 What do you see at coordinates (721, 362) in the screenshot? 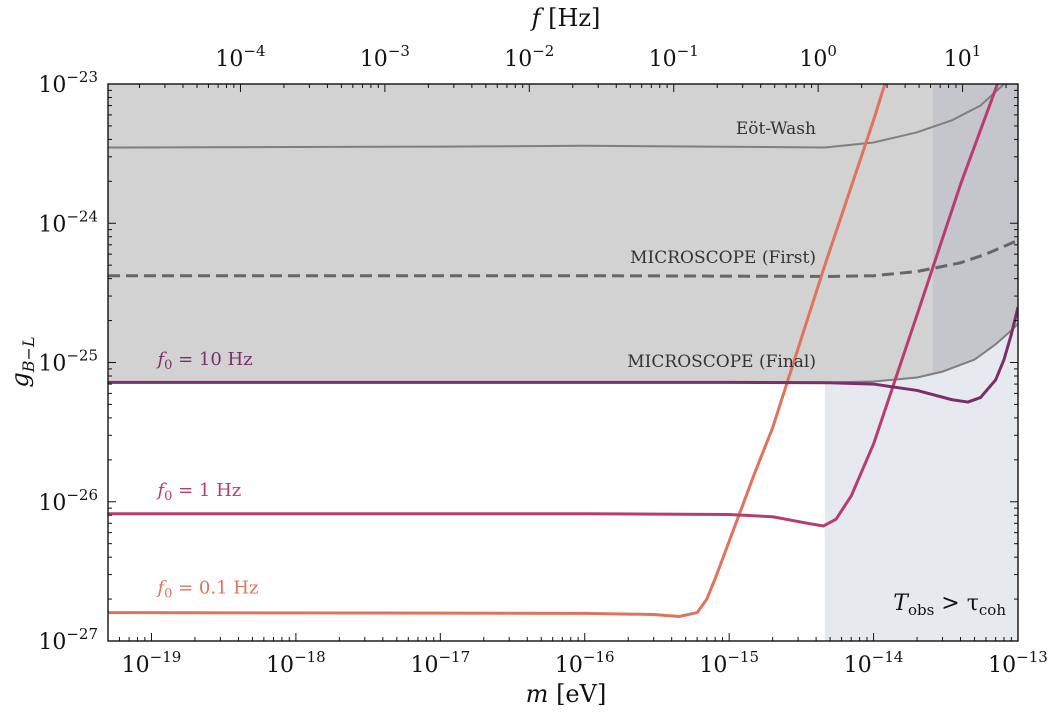
I see `excluded-region-label-2: MICROSCOPE (Final)` at bounding box center [721, 362].